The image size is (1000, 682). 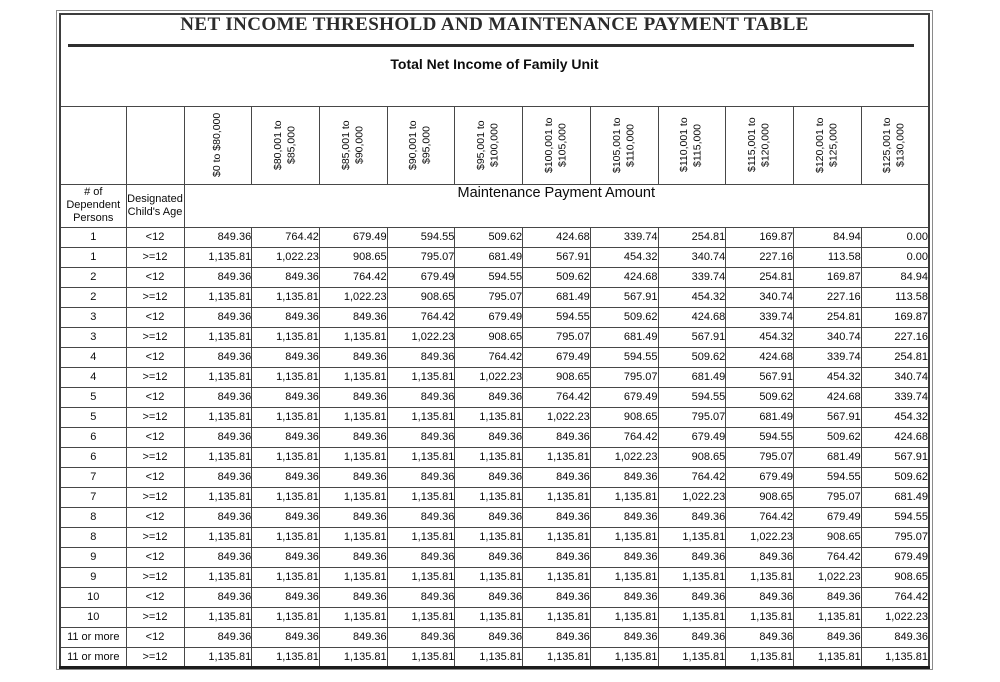 I want to click on dependents-cell: 8, so click(x=93, y=537).